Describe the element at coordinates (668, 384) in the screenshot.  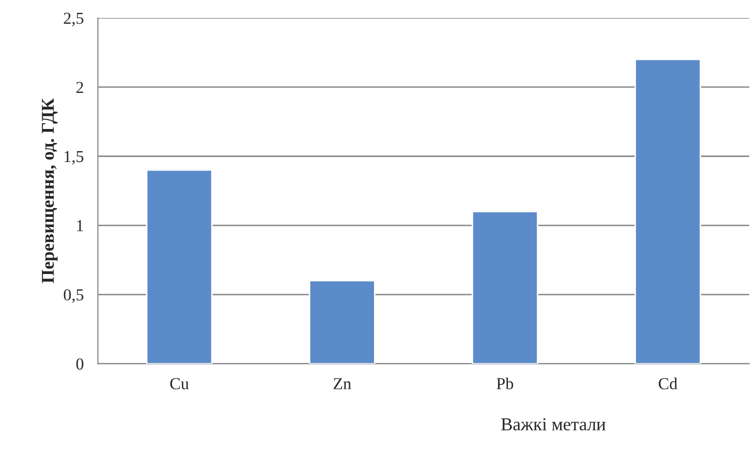
I see `x-tick-label: Cd` at that location.